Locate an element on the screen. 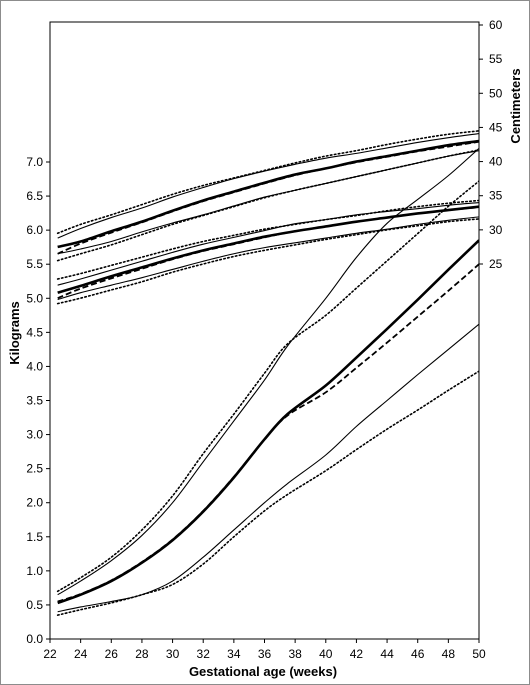  x-tick-label: 22 is located at coordinates (50, 654).